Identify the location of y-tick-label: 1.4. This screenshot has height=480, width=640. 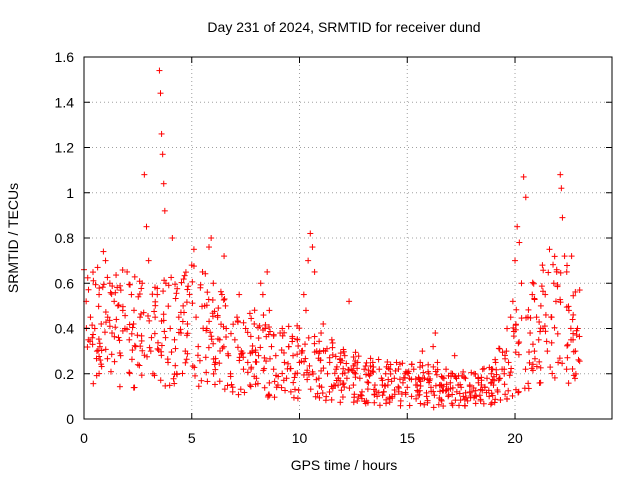
(65, 102).